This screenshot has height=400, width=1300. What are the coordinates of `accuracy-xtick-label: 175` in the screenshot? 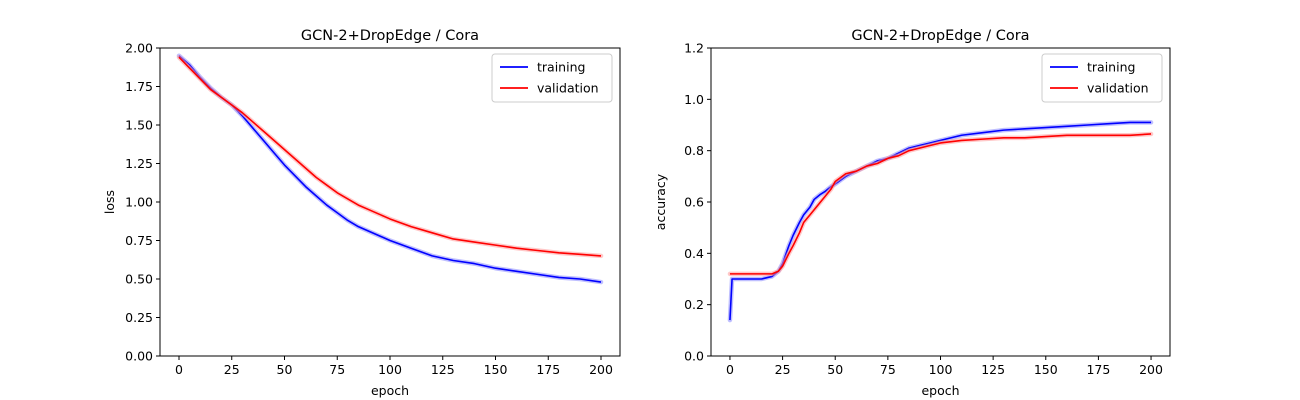 It's located at (1098, 369).